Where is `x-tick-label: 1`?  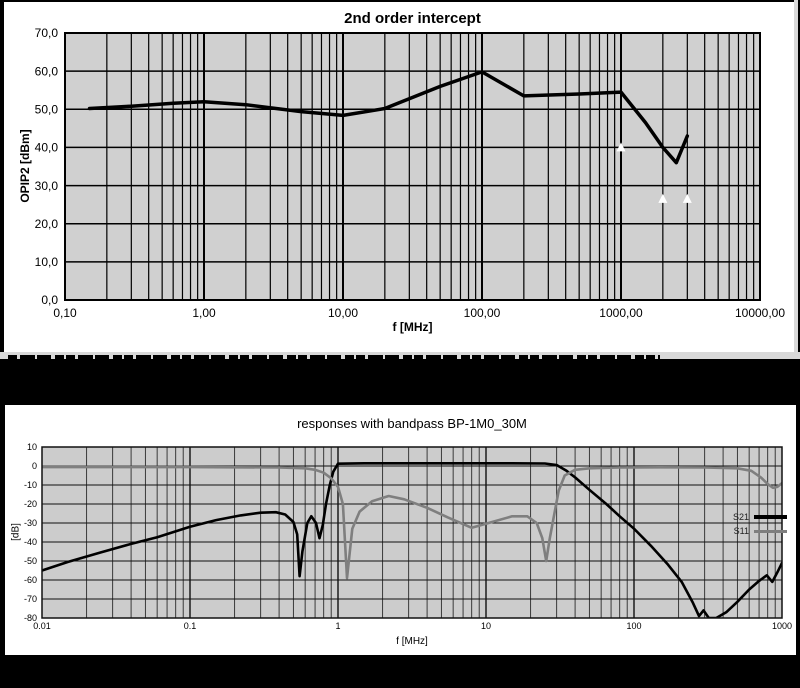 x-tick-label: 1 is located at coordinates (337, 626).